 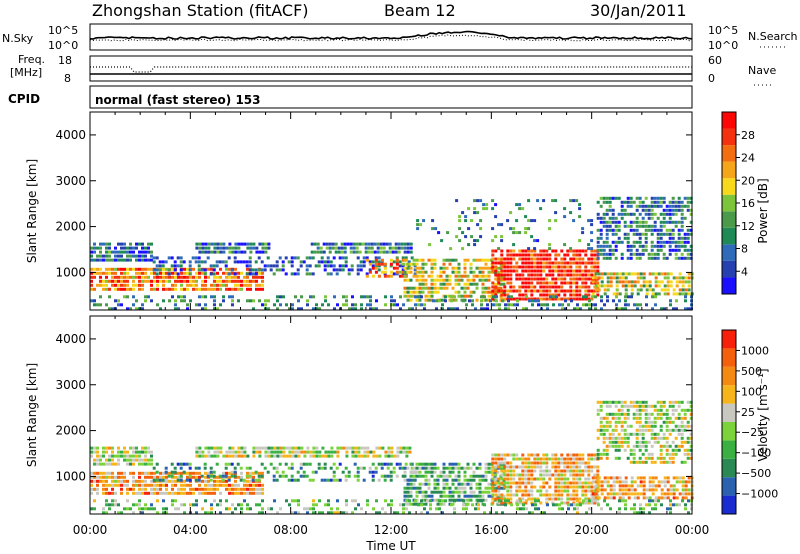 What do you see at coordinates (350, 97) in the screenshot?
I see `cpid-panel: CPID normal (fast stereo) 153` at bounding box center [350, 97].